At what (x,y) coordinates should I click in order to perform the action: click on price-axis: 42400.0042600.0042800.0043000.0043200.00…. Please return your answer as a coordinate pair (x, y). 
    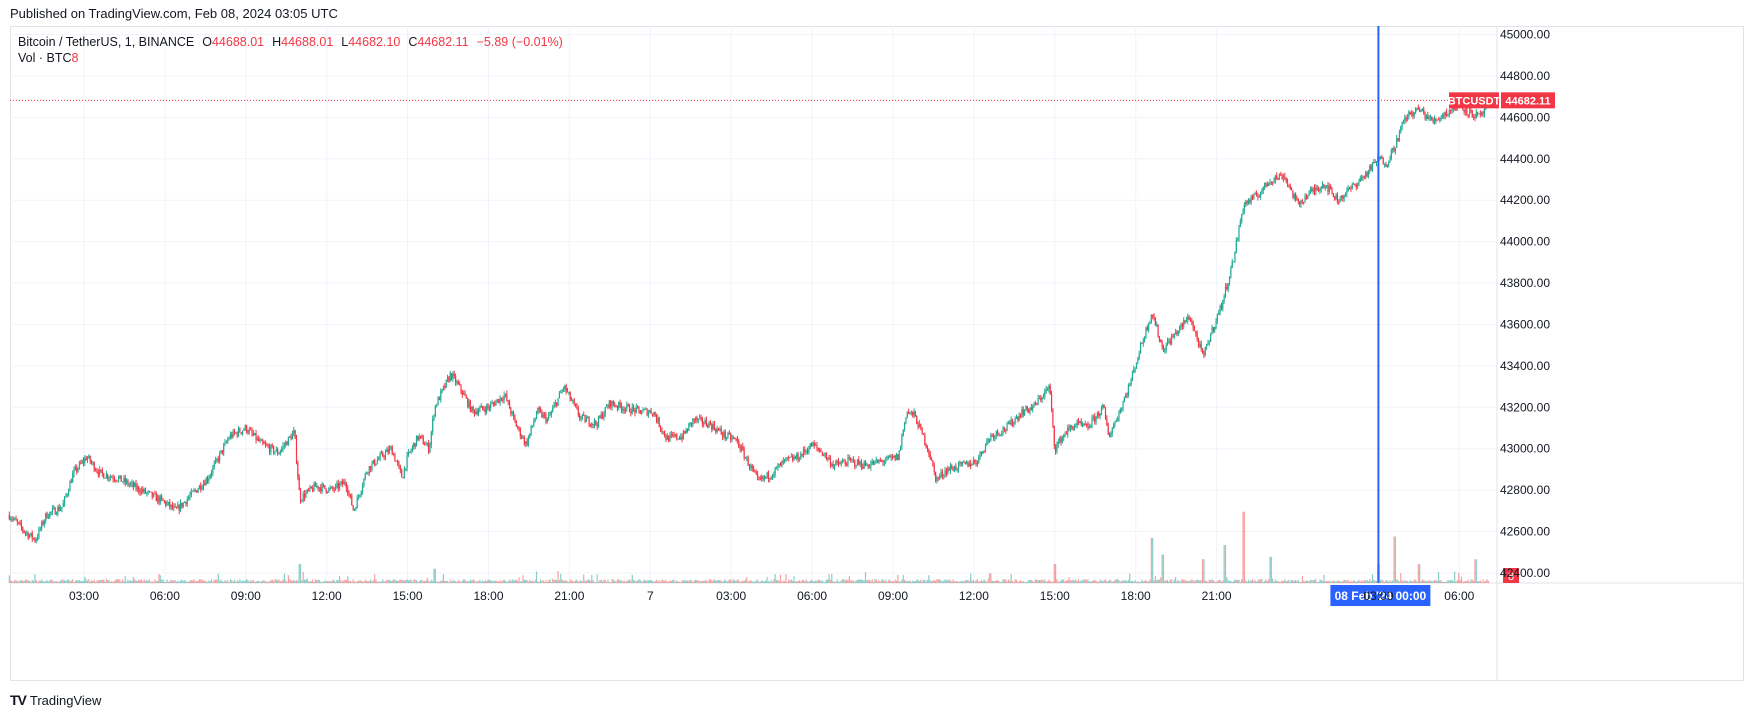
    Looking at the image, I should click on (1525, 304).